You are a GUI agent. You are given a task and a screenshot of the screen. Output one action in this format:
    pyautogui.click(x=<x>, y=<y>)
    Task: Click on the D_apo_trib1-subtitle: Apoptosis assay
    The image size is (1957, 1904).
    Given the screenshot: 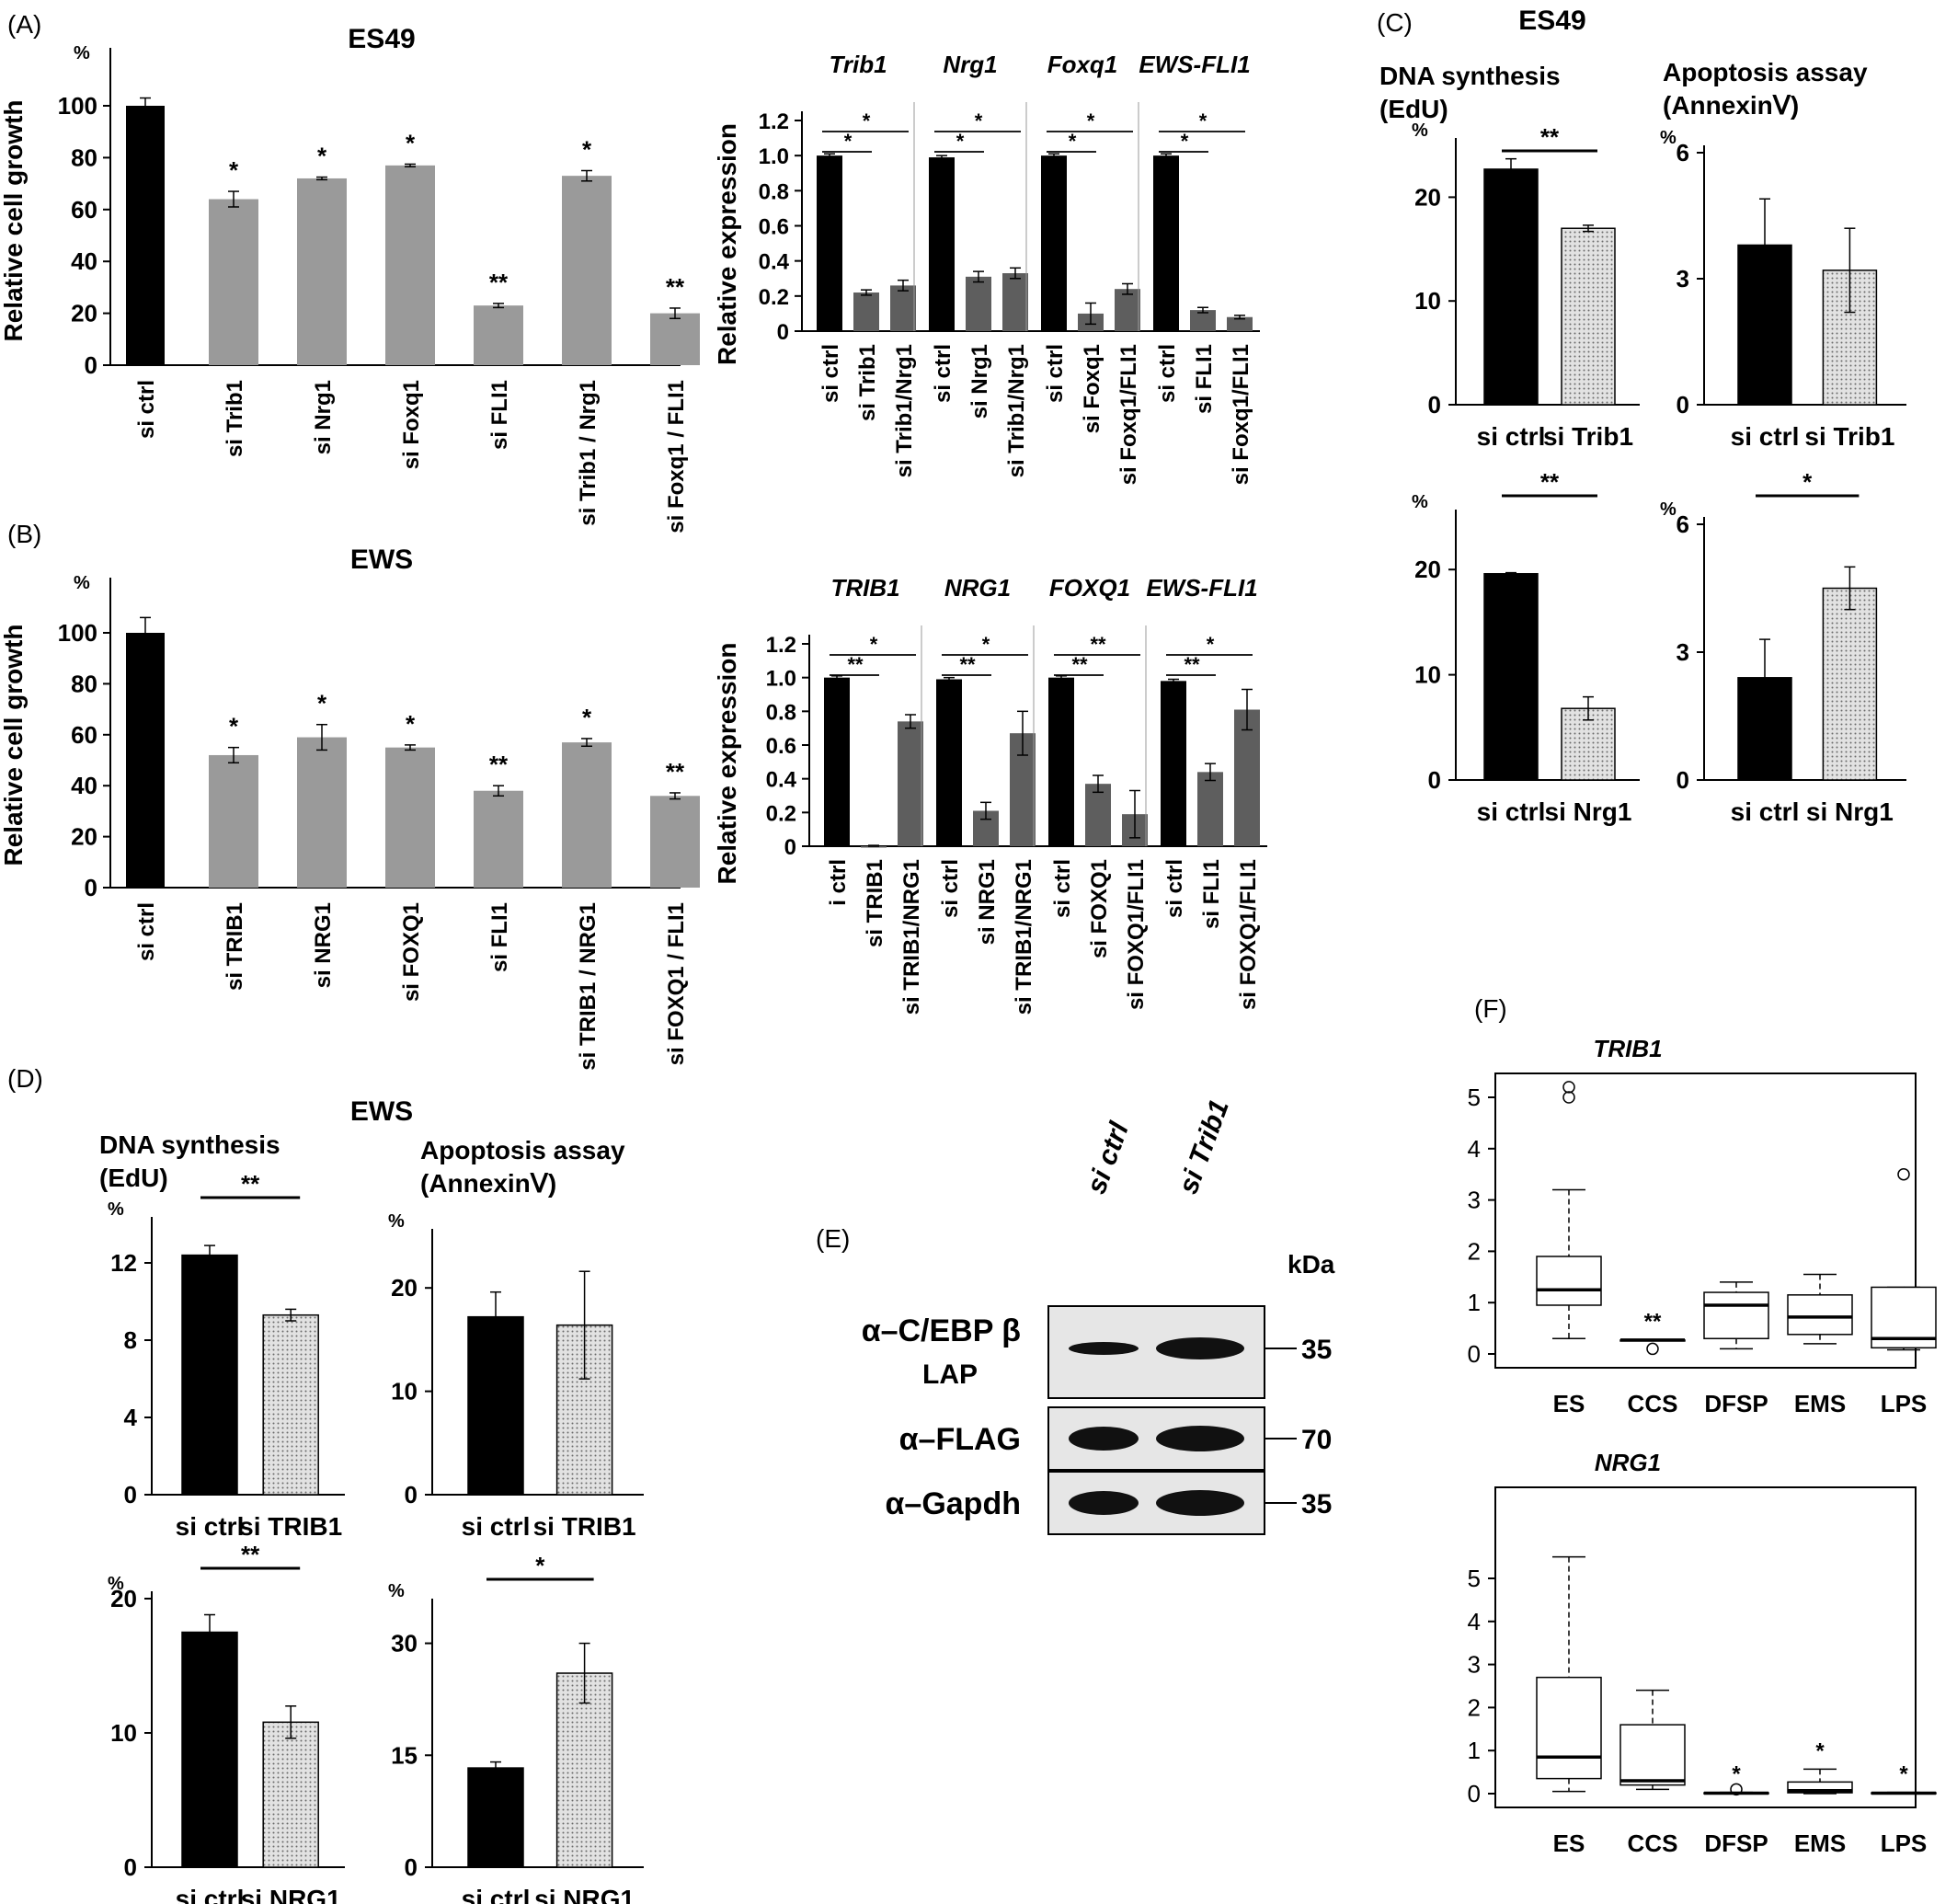 What is the action you would take?
    pyautogui.click(x=522, y=1150)
    